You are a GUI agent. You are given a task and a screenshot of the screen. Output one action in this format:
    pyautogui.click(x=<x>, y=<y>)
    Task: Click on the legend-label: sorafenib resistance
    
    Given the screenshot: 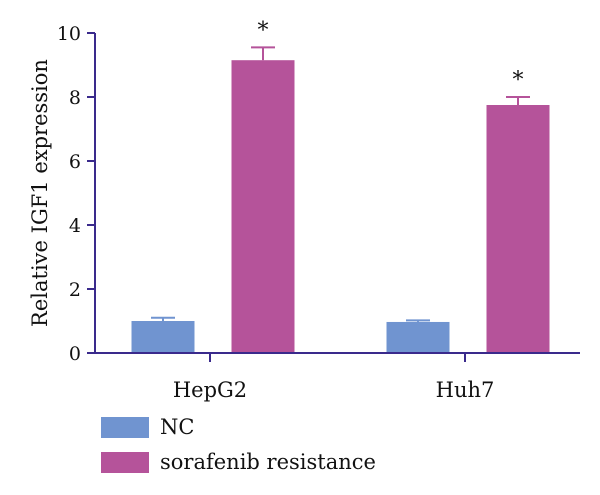 What is the action you would take?
    pyautogui.click(x=268, y=462)
    